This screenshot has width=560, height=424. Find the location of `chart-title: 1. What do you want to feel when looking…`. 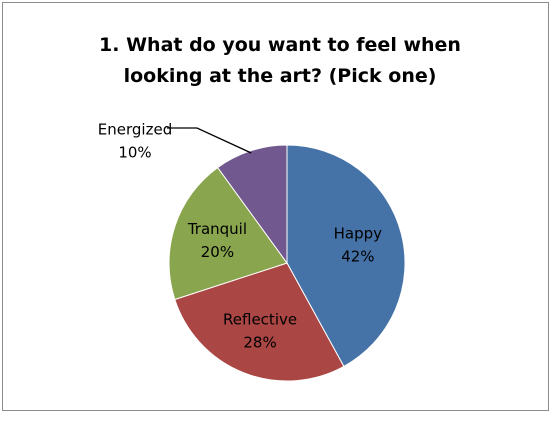

chart-title: 1. What do you want to feel when looking… is located at coordinates (280, 60).